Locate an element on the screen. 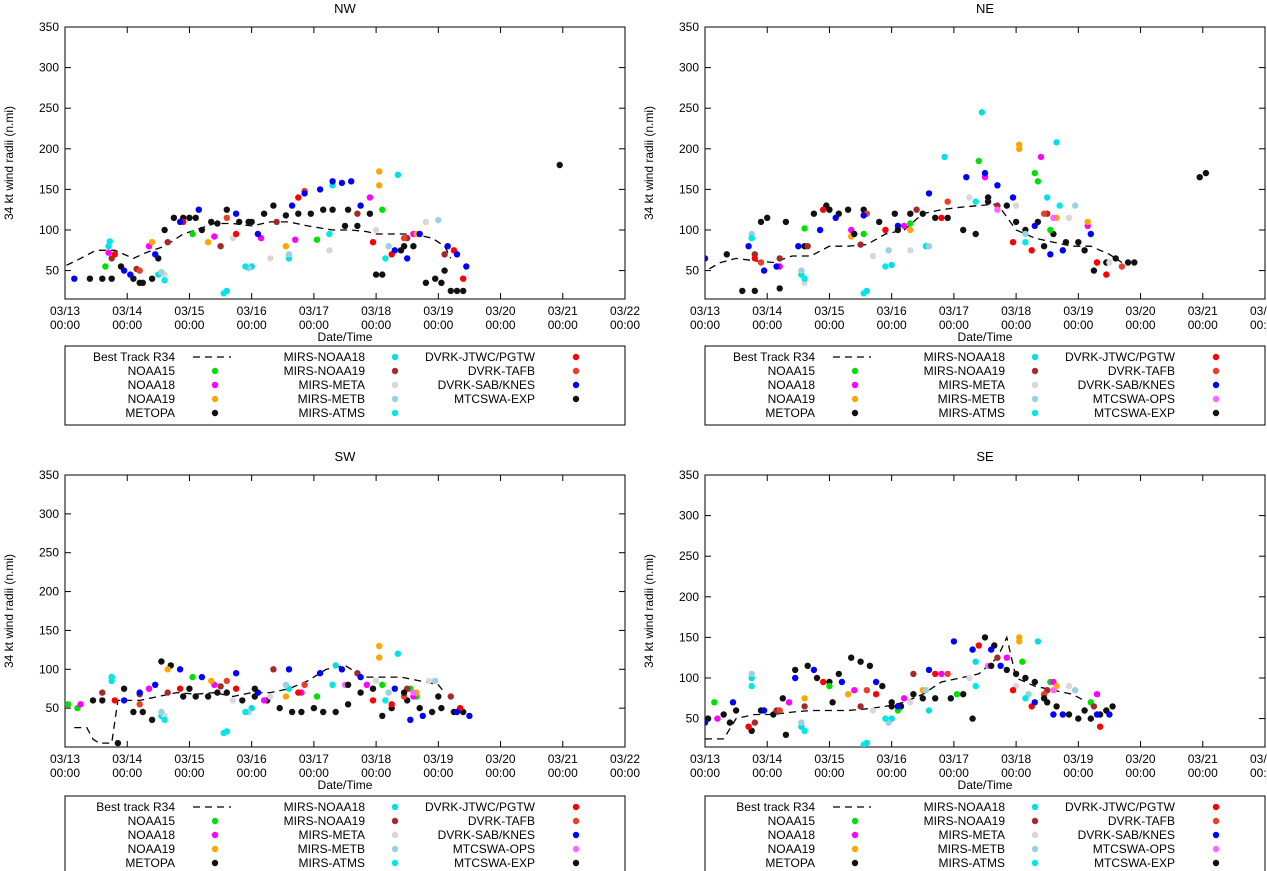 The height and width of the screenshot is (871, 1267). legend-label: MTCSWA-OPS is located at coordinates (1134, 849).